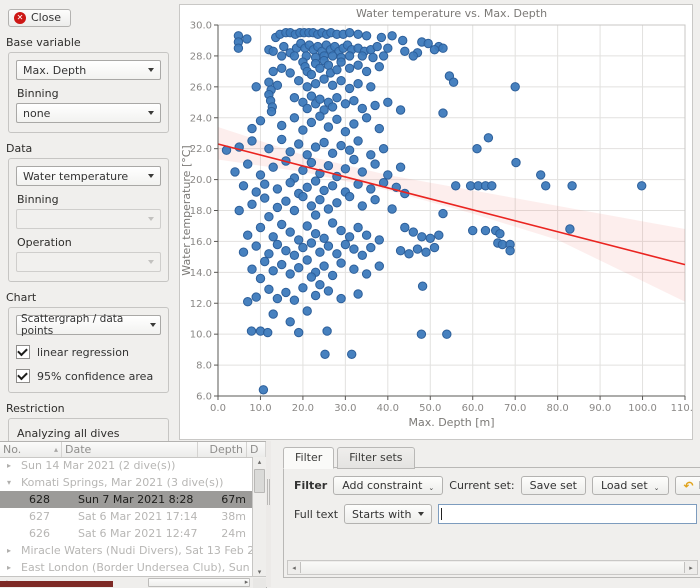 Image resolution: width=700 pixels, height=588 pixels. Describe the element at coordinates (309, 458) in the screenshot. I see `tab-filter: Filter` at that location.